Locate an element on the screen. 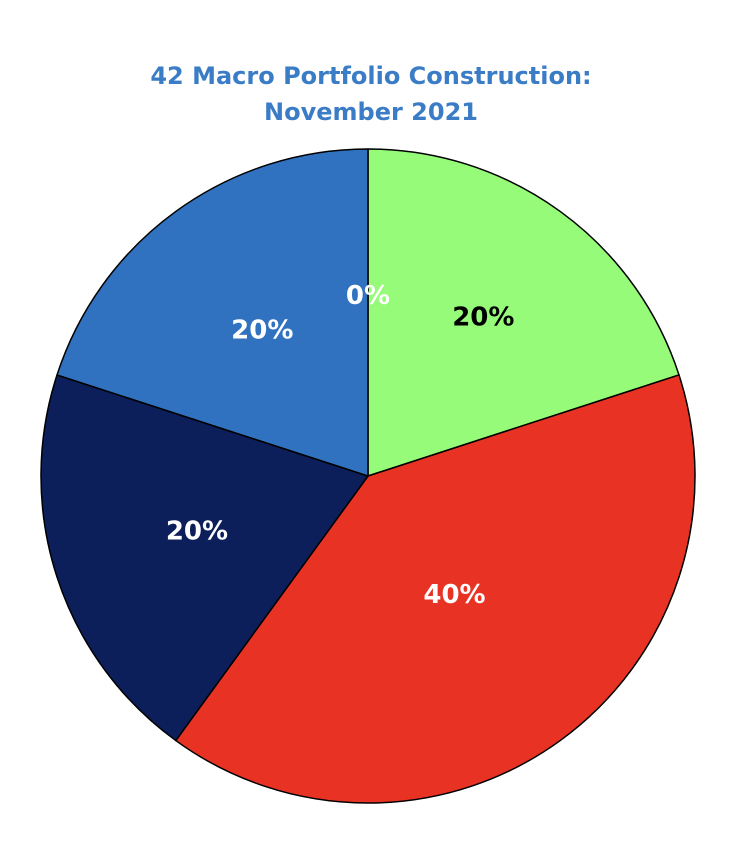 This screenshot has width=742, height=854. pie-slice-label-1: 40% is located at coordinates (454, 595).